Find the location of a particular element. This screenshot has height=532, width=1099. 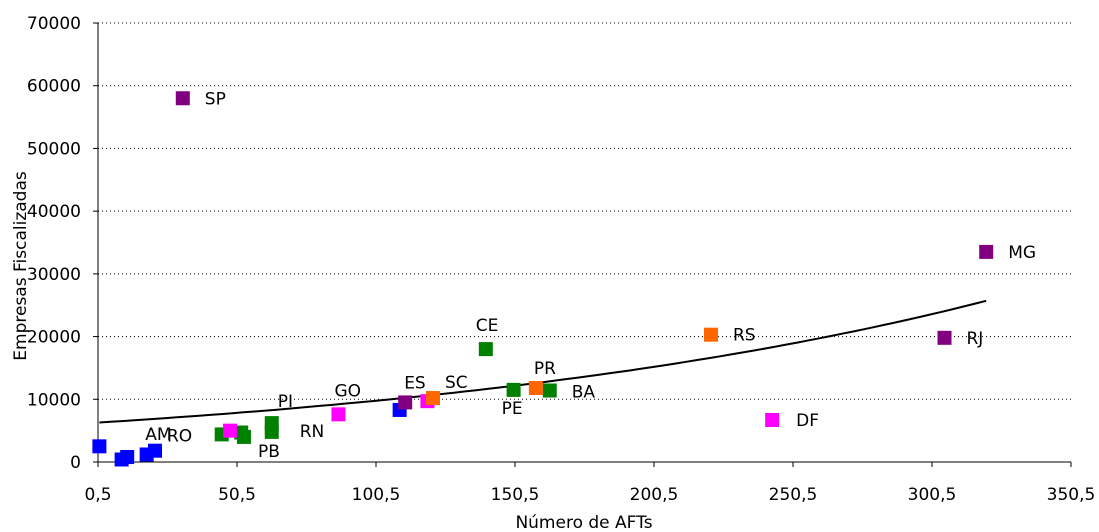

point-label: RO is located at coordinates (179, 437).